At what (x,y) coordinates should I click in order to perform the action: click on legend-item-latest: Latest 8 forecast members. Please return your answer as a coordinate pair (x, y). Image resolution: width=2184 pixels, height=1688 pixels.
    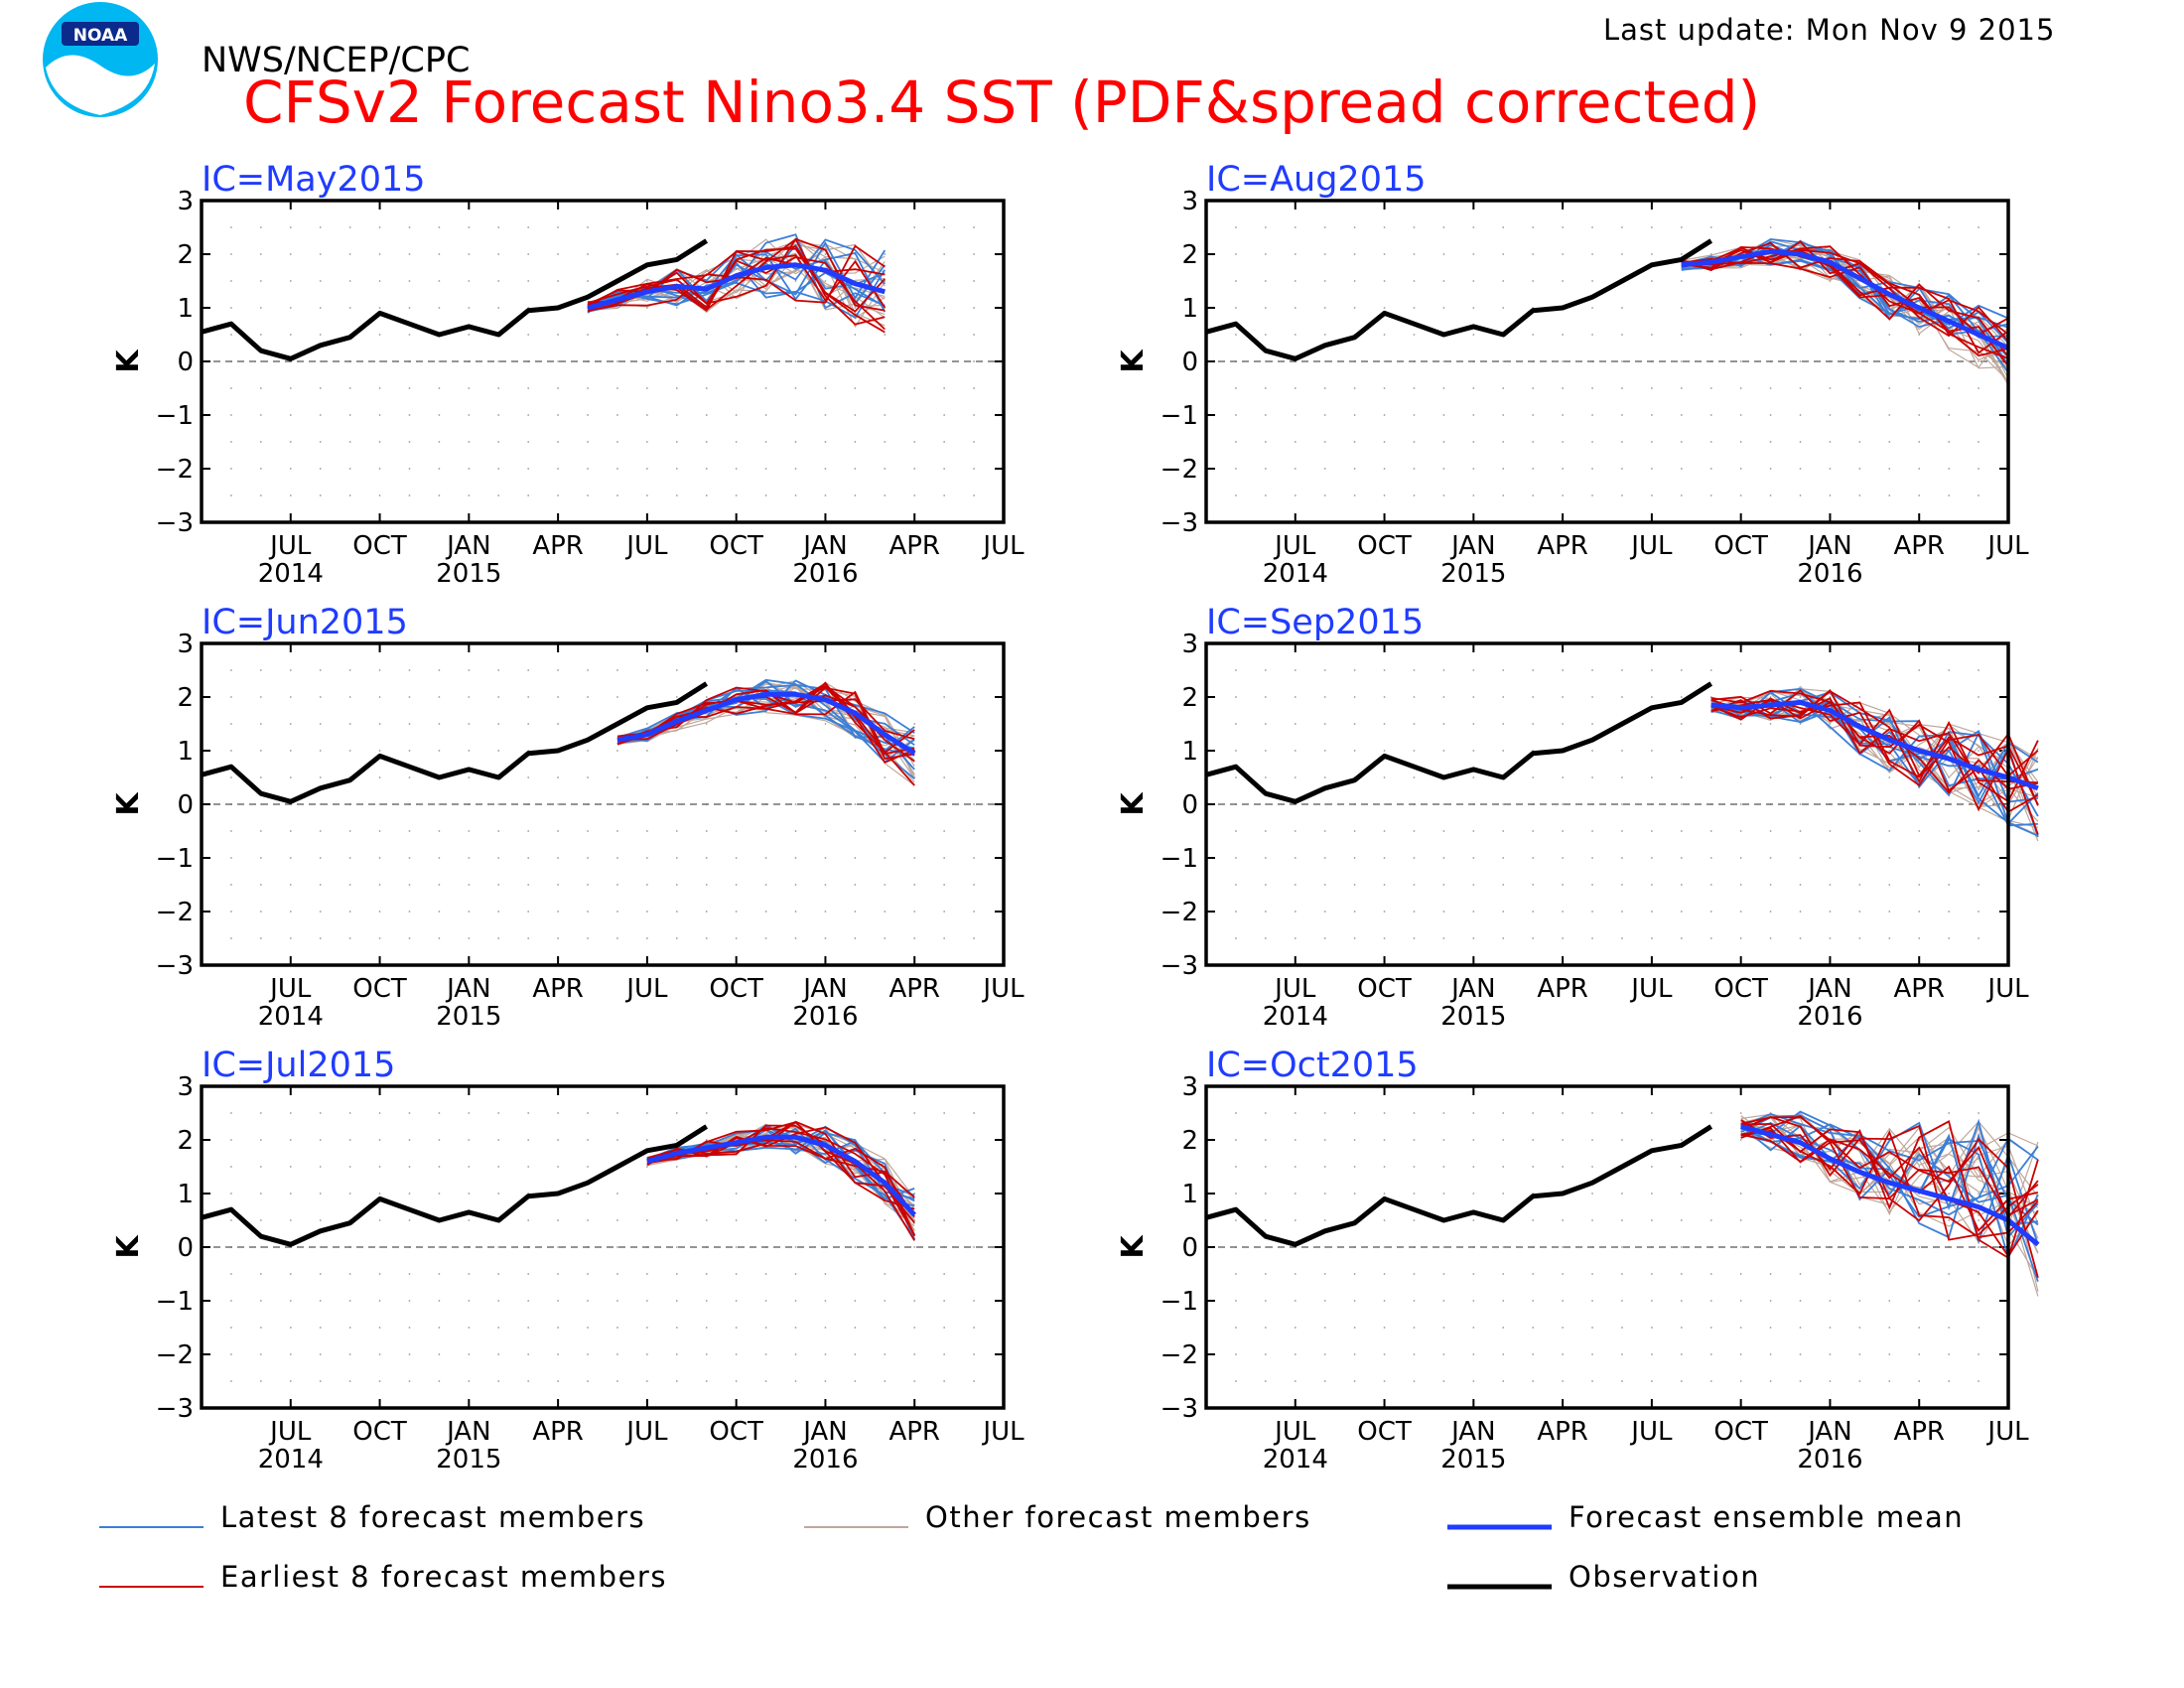
    Looking at the image, I should click on (372, 1517).